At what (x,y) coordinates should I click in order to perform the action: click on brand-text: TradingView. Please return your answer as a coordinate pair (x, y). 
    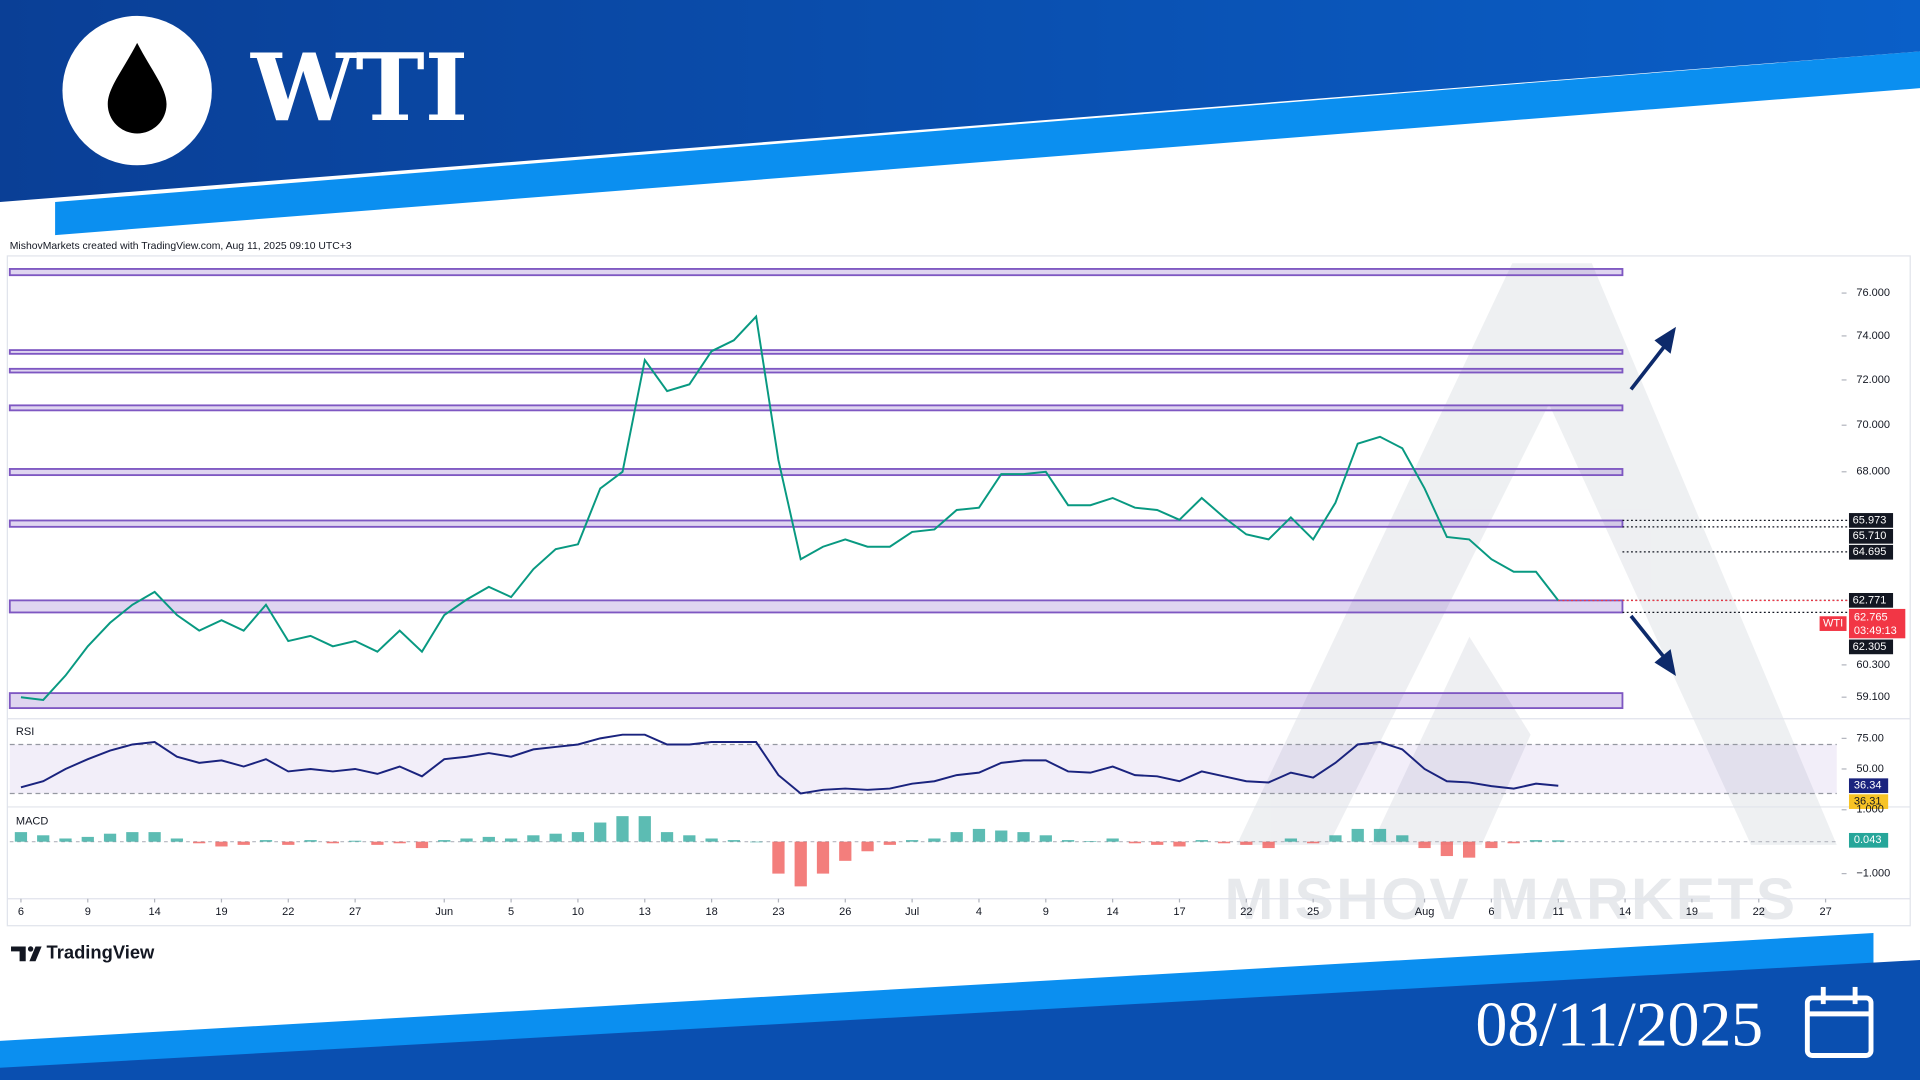
    Looking at the image, I should click on (101, 952).